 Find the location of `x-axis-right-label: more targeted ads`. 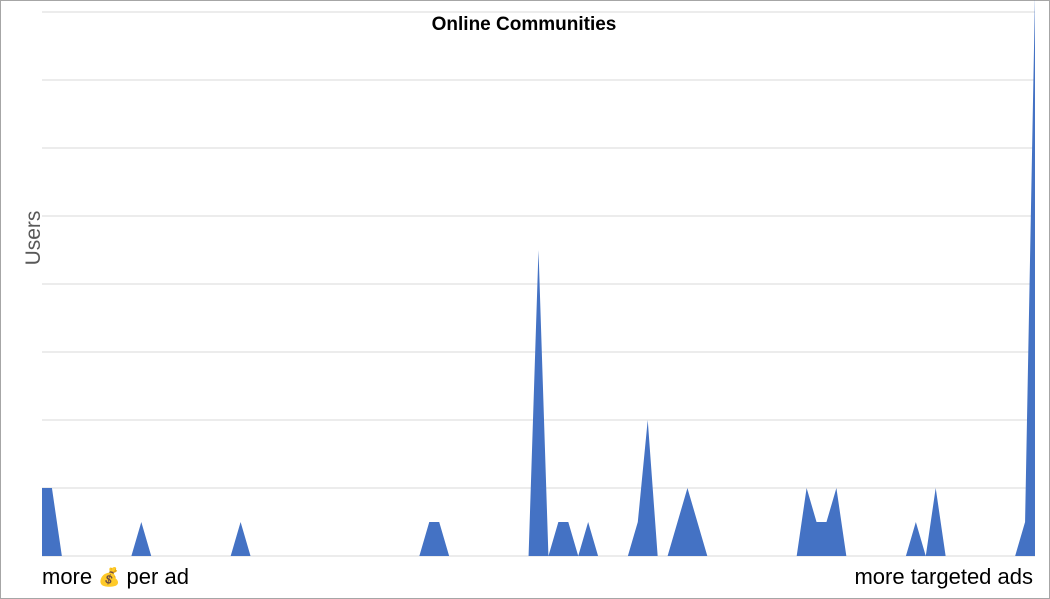

x-axis-right-label: more targeted ads is located at coordinates (943, 576).